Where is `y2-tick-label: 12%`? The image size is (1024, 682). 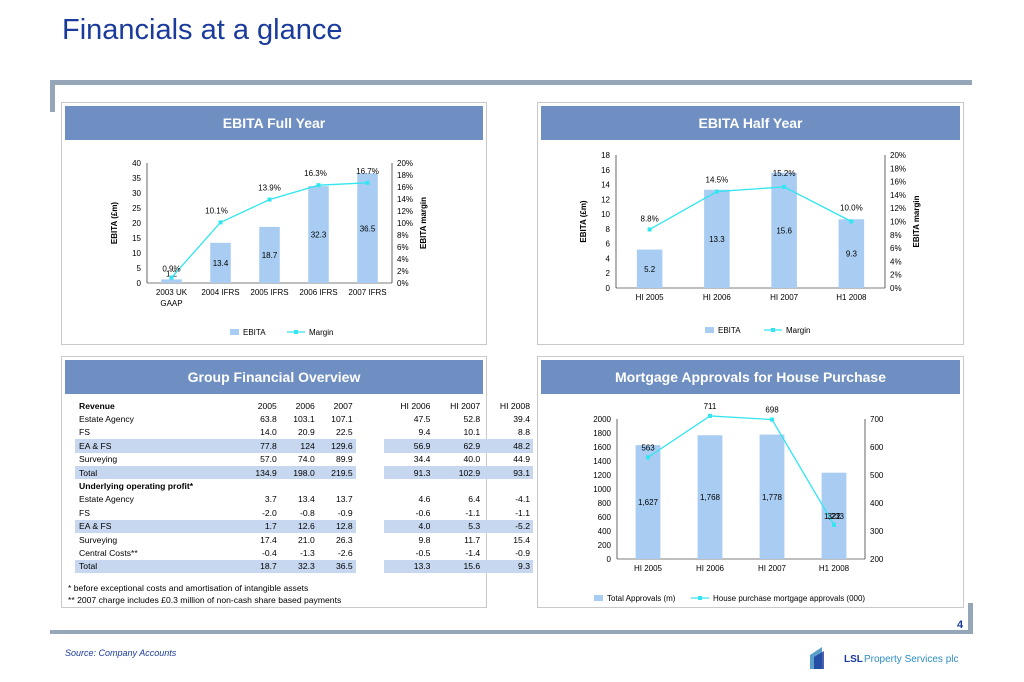 y2-tick-label: 12% is located at coordinates (898, 208).